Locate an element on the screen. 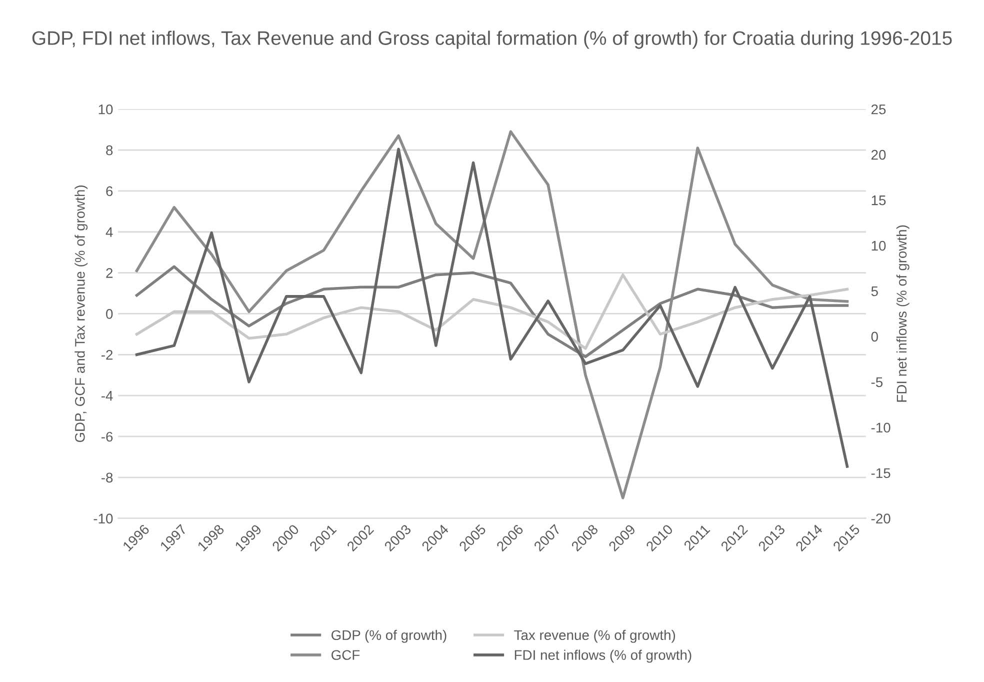 This screenshot has width=984, height=682. line-series is located at coordinates (492, 311).